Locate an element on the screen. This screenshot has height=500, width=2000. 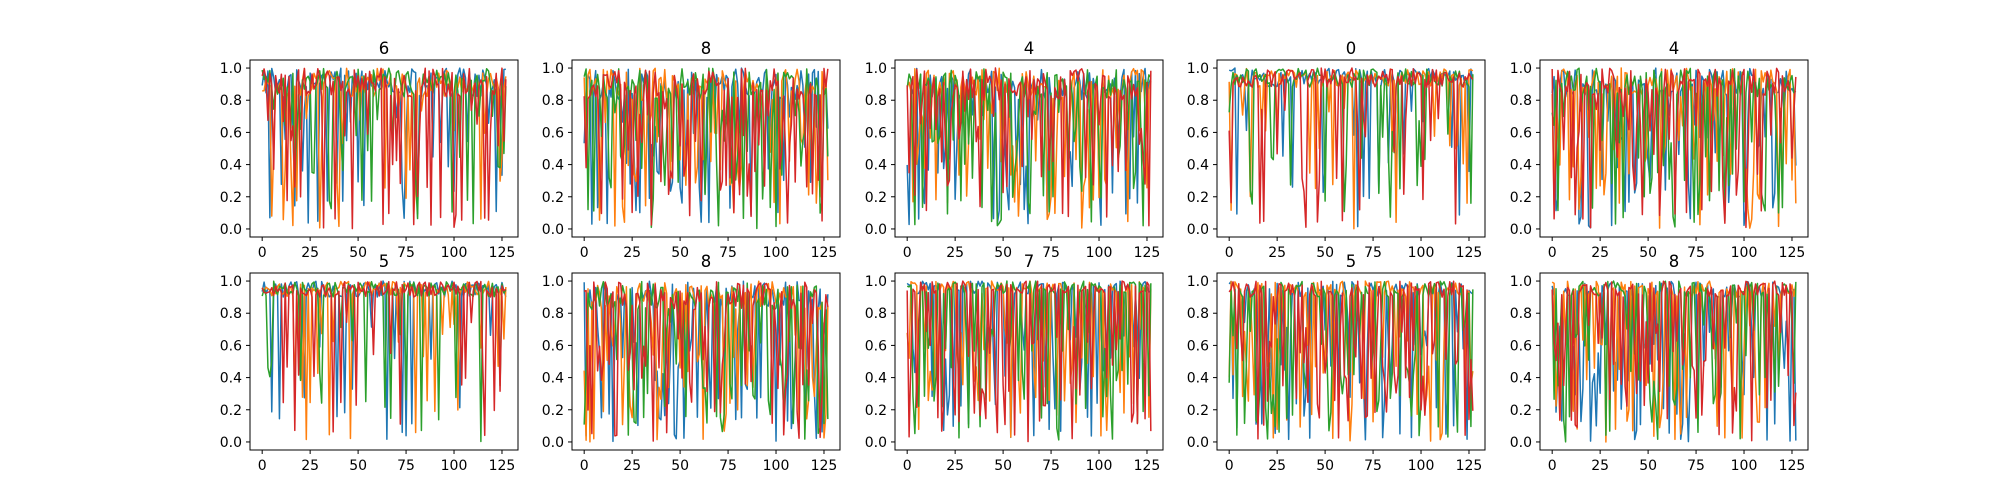
subplot-title: 6 is located at coordinates (384, 48).